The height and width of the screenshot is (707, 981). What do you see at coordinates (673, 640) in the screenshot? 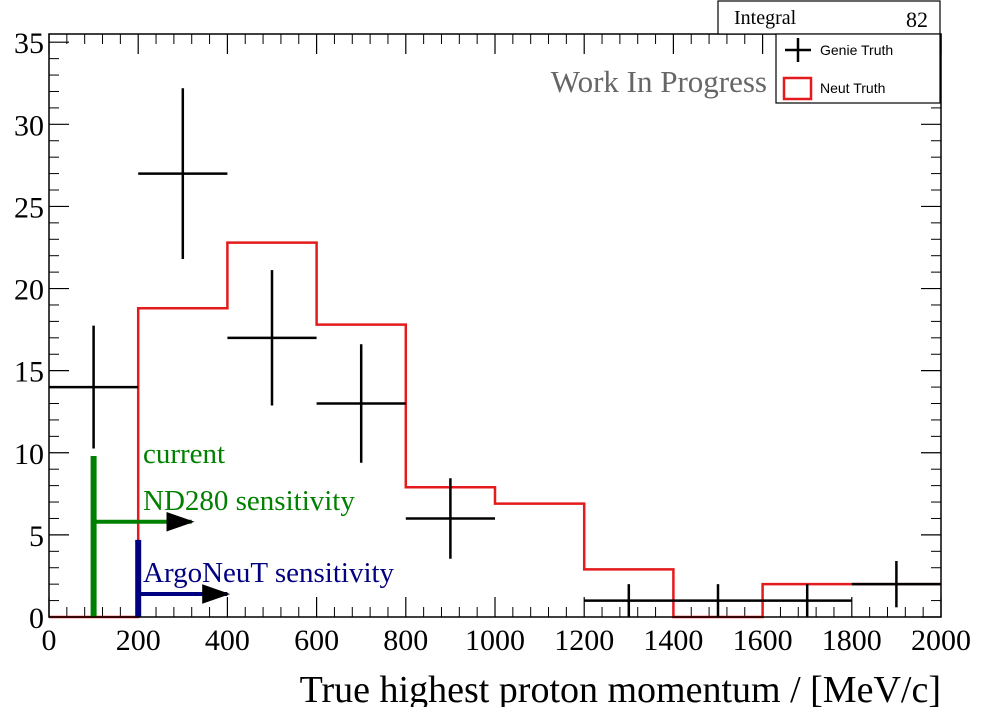
I see `x-tick-label: 1400` at bounding box center [673, 640].